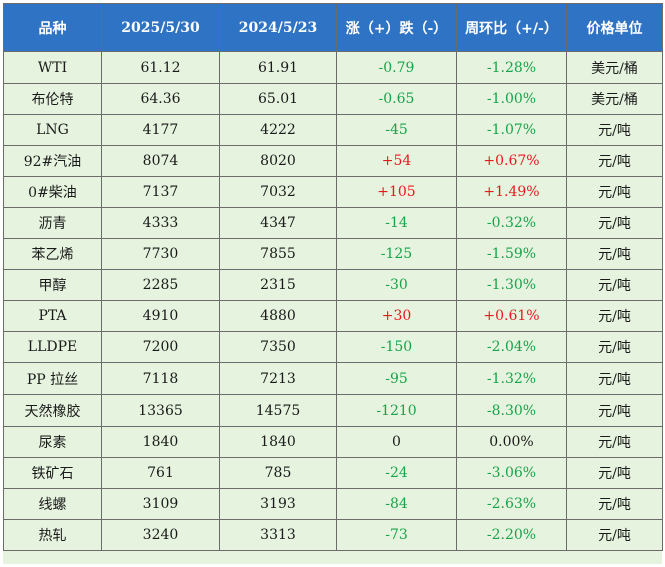 Image resolution: width=665 pixels, height=567 pixels. Describe the element at coordinates (52, 473) in the screenshot. I see `product-name-cell: 铁矿石` at that location.